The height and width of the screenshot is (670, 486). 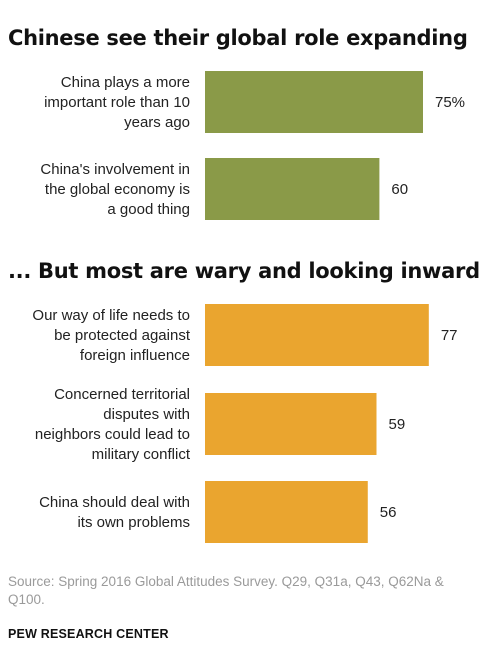 What do you see at coordinates (450, 102) in the screenshot?
I see `value-label-1-1: 75%` at bounding box center [450, 102].